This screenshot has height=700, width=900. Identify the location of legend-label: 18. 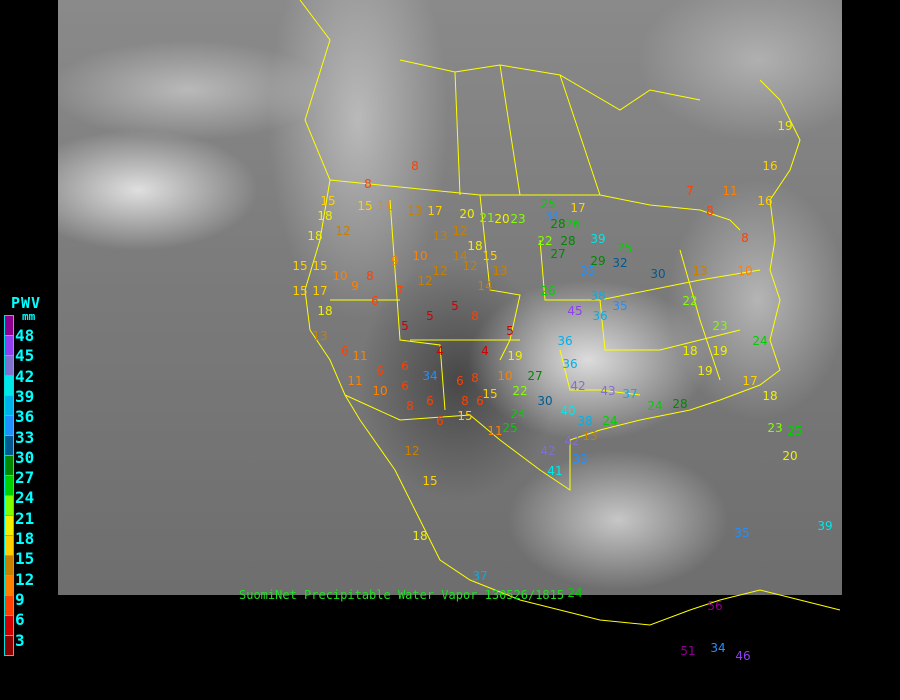
(25, 538).